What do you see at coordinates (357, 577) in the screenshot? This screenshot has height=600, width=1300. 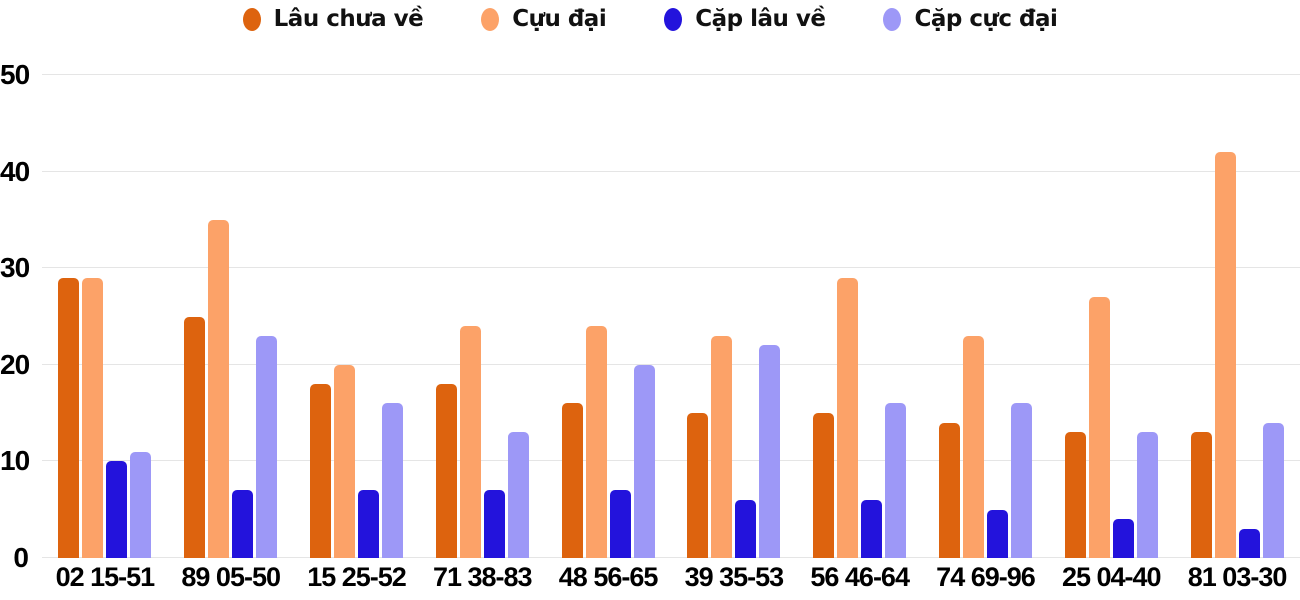 I see `x-tick-label: 15 25-52` at bounding box center [357, 577].